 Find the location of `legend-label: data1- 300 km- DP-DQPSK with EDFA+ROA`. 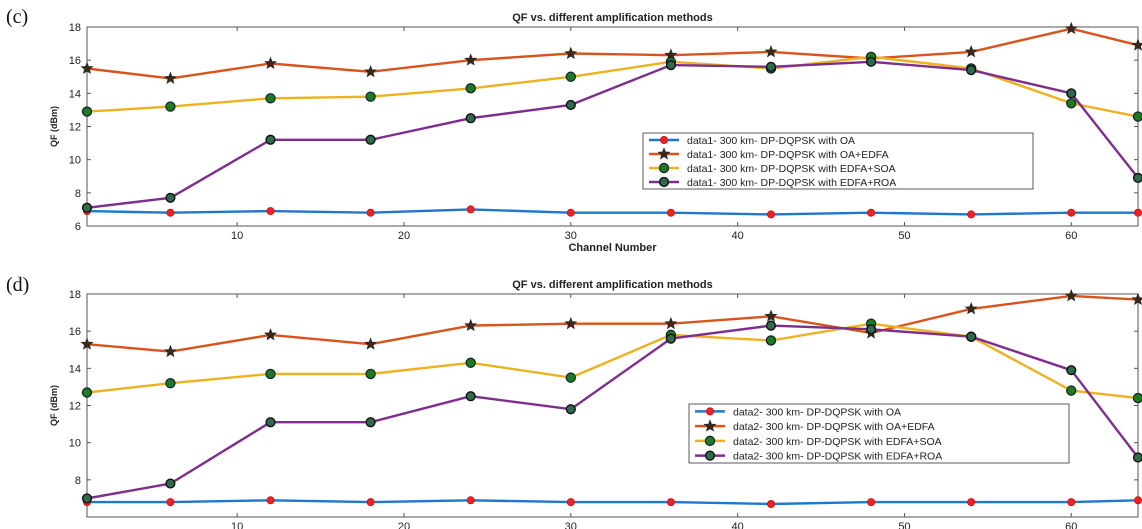

legend-label: data1- 300 km- DP-DQPSK with EDFA+ROA is located at coordinates (791, 183).